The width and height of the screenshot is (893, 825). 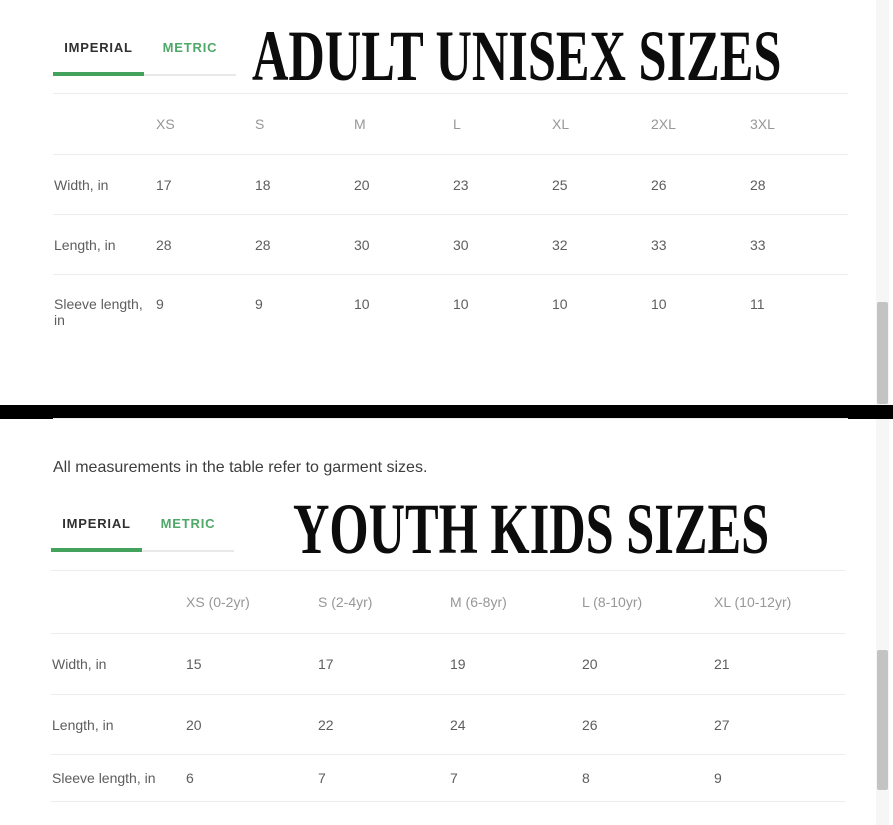 I want to click on adult-header-row: XS S M L XL 2XL 3XL, so click(x=450, y=124).